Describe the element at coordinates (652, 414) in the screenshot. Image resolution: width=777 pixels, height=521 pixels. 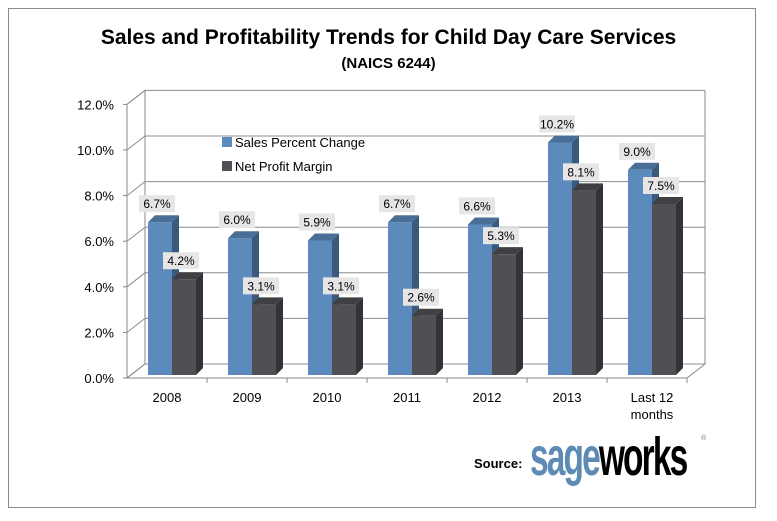
I see `x-tick-label-cont: months` at that location.